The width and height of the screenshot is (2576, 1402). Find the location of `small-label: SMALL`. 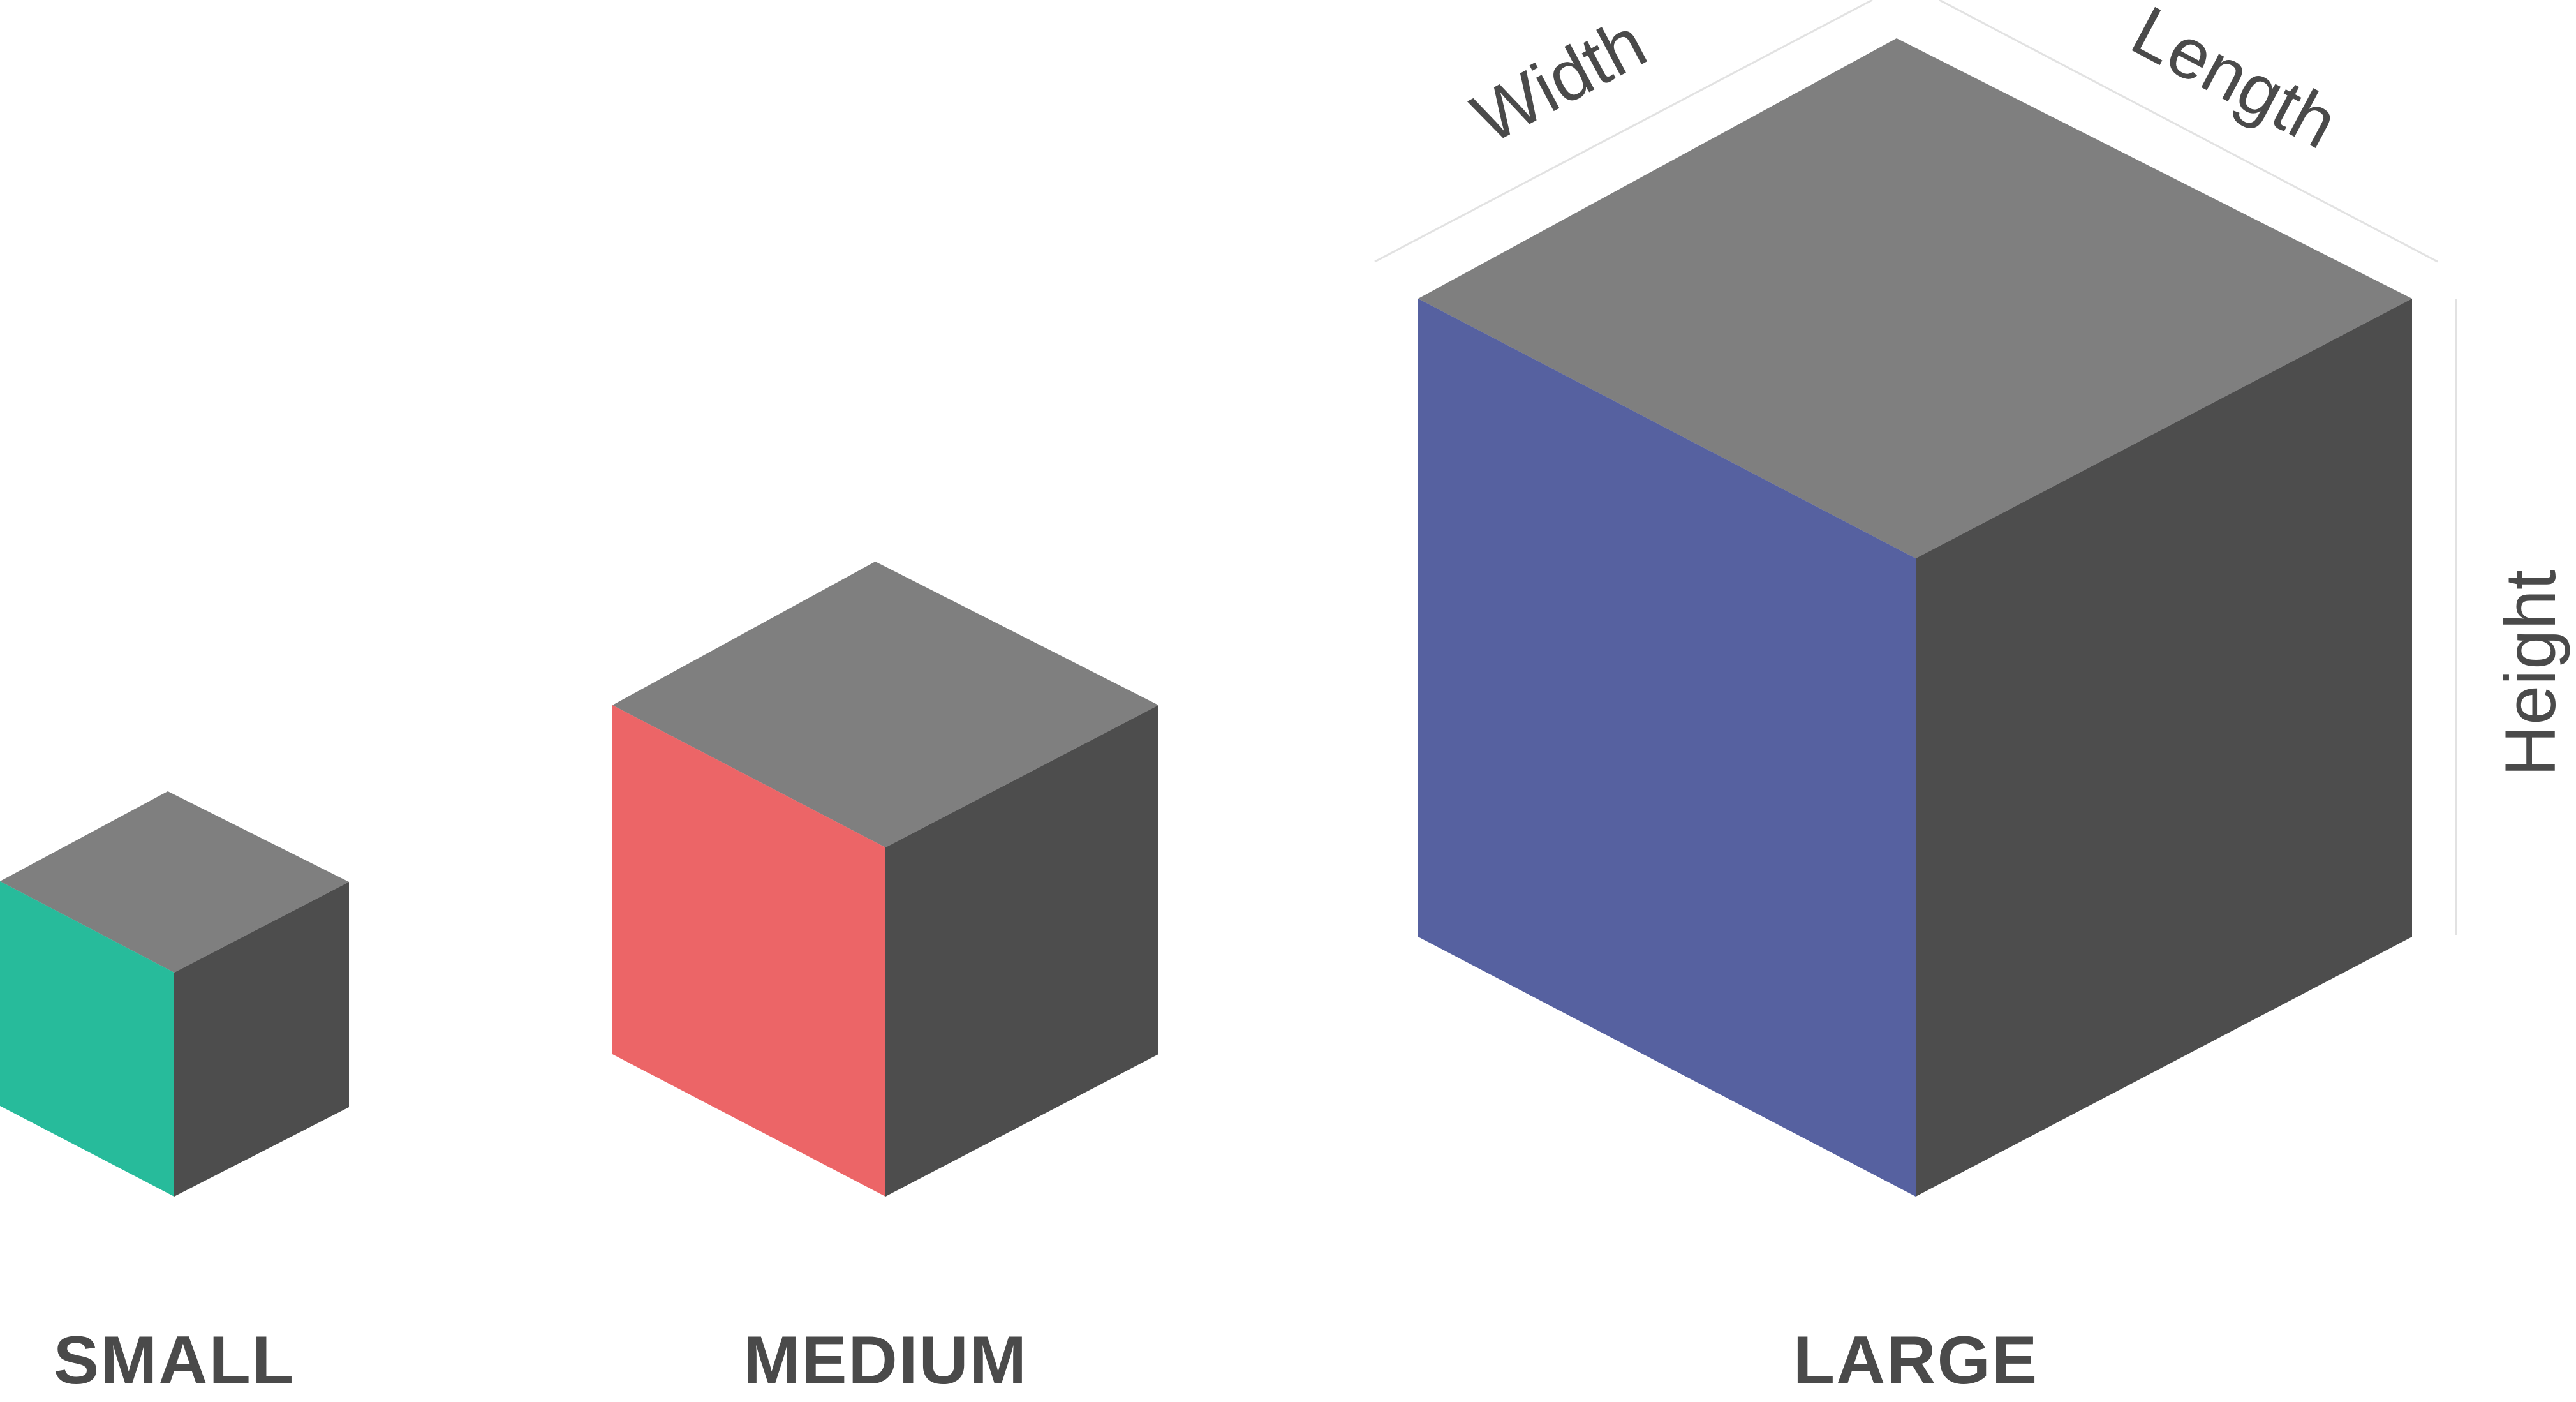

small-label: SMALL is located at coordinates (174, 1360).